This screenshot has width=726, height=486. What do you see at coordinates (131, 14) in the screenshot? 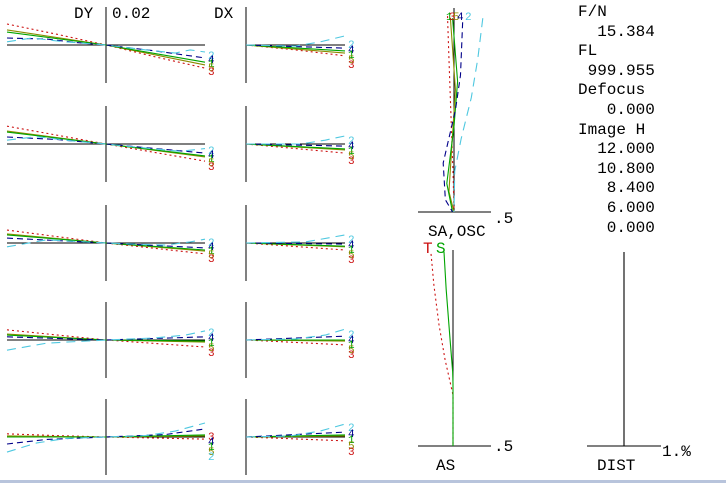
I see `dy-scale-label: 0.02` at bounding box center [131, 14].